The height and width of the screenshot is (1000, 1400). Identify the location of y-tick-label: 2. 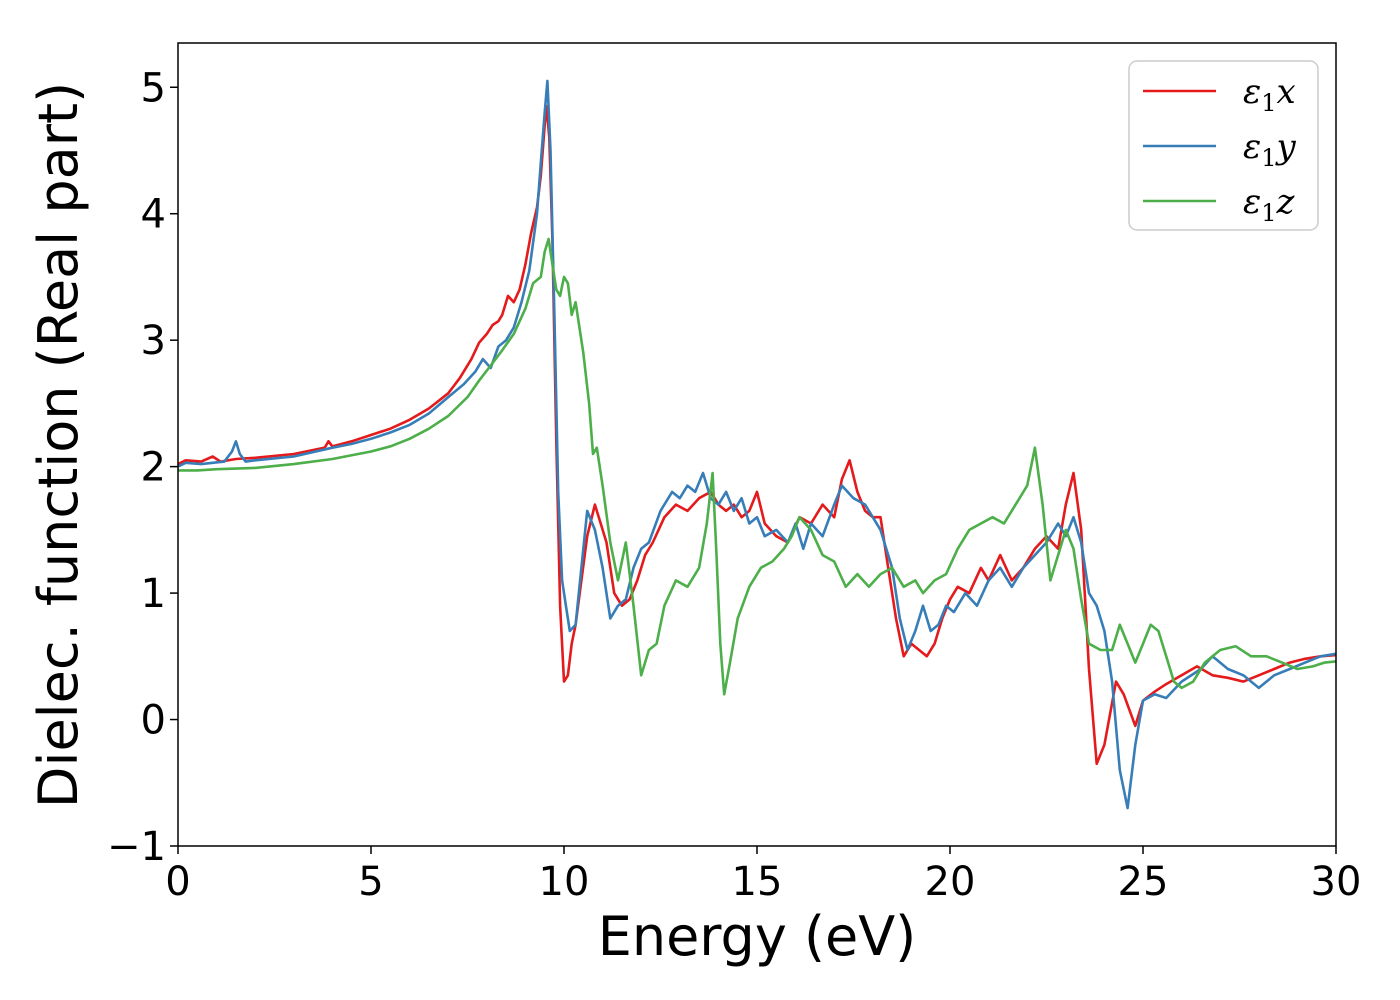
(153, 468).